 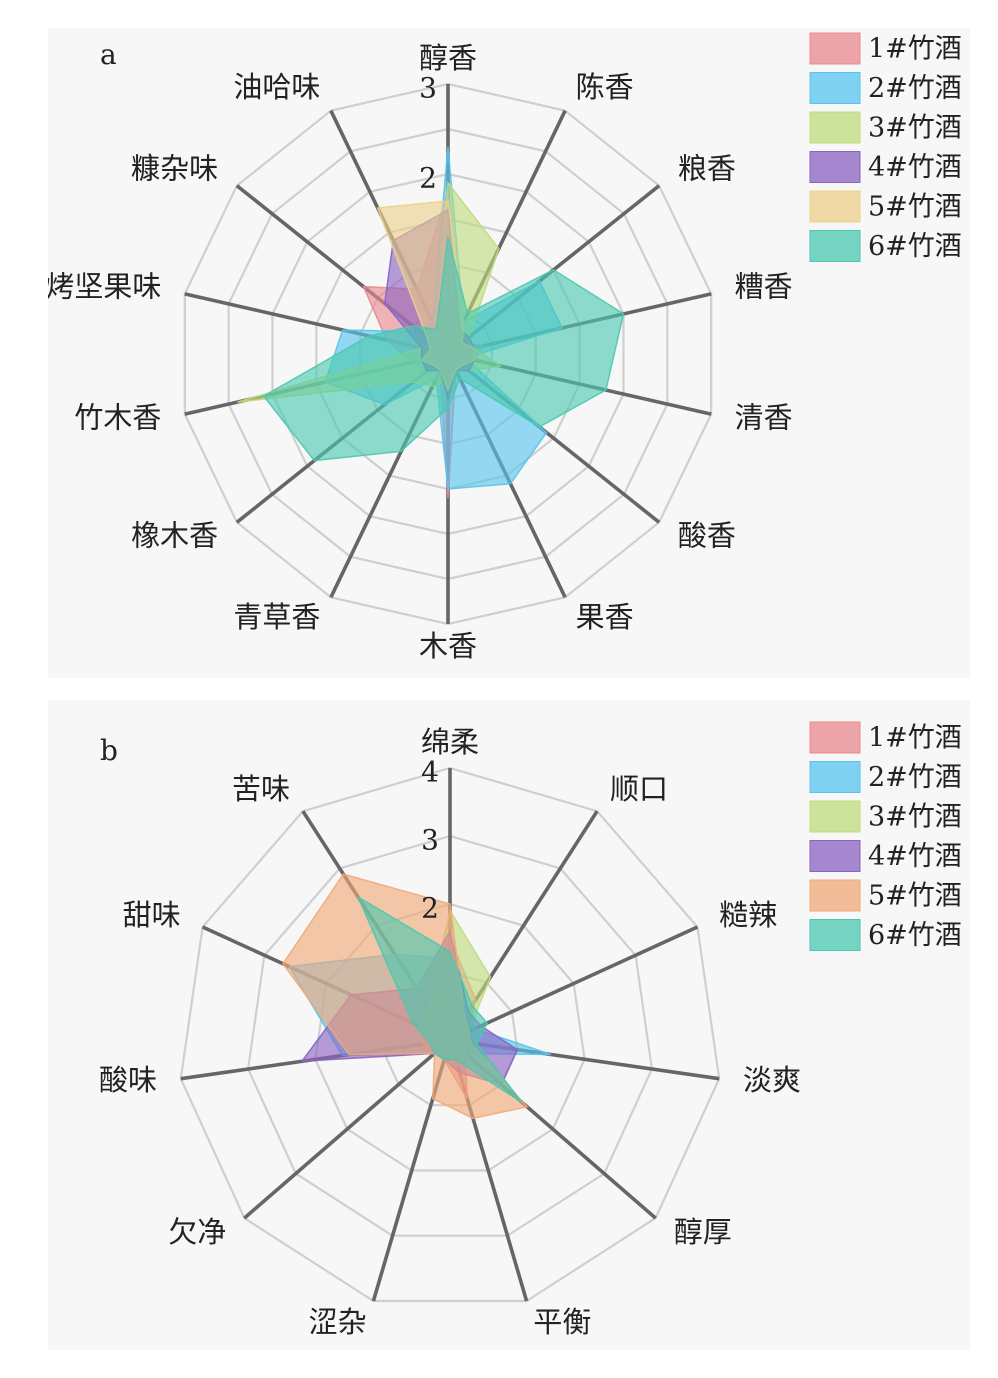 I want to click on chart-a-axis-label-6: 果香, so click(x=605, y=617).